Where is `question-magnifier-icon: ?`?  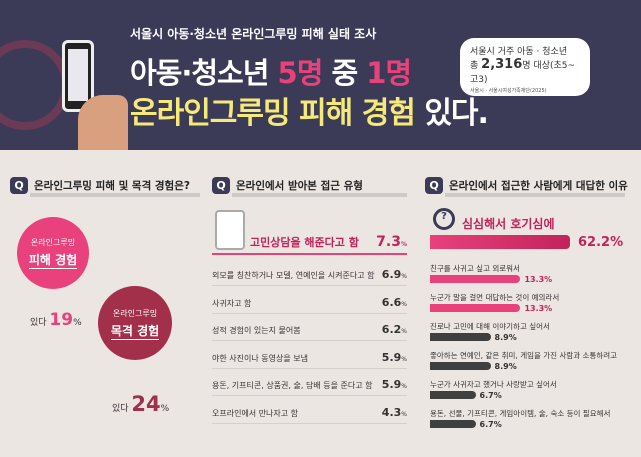
question-magnifier-icon: ? is located at coordinates (444, 219).